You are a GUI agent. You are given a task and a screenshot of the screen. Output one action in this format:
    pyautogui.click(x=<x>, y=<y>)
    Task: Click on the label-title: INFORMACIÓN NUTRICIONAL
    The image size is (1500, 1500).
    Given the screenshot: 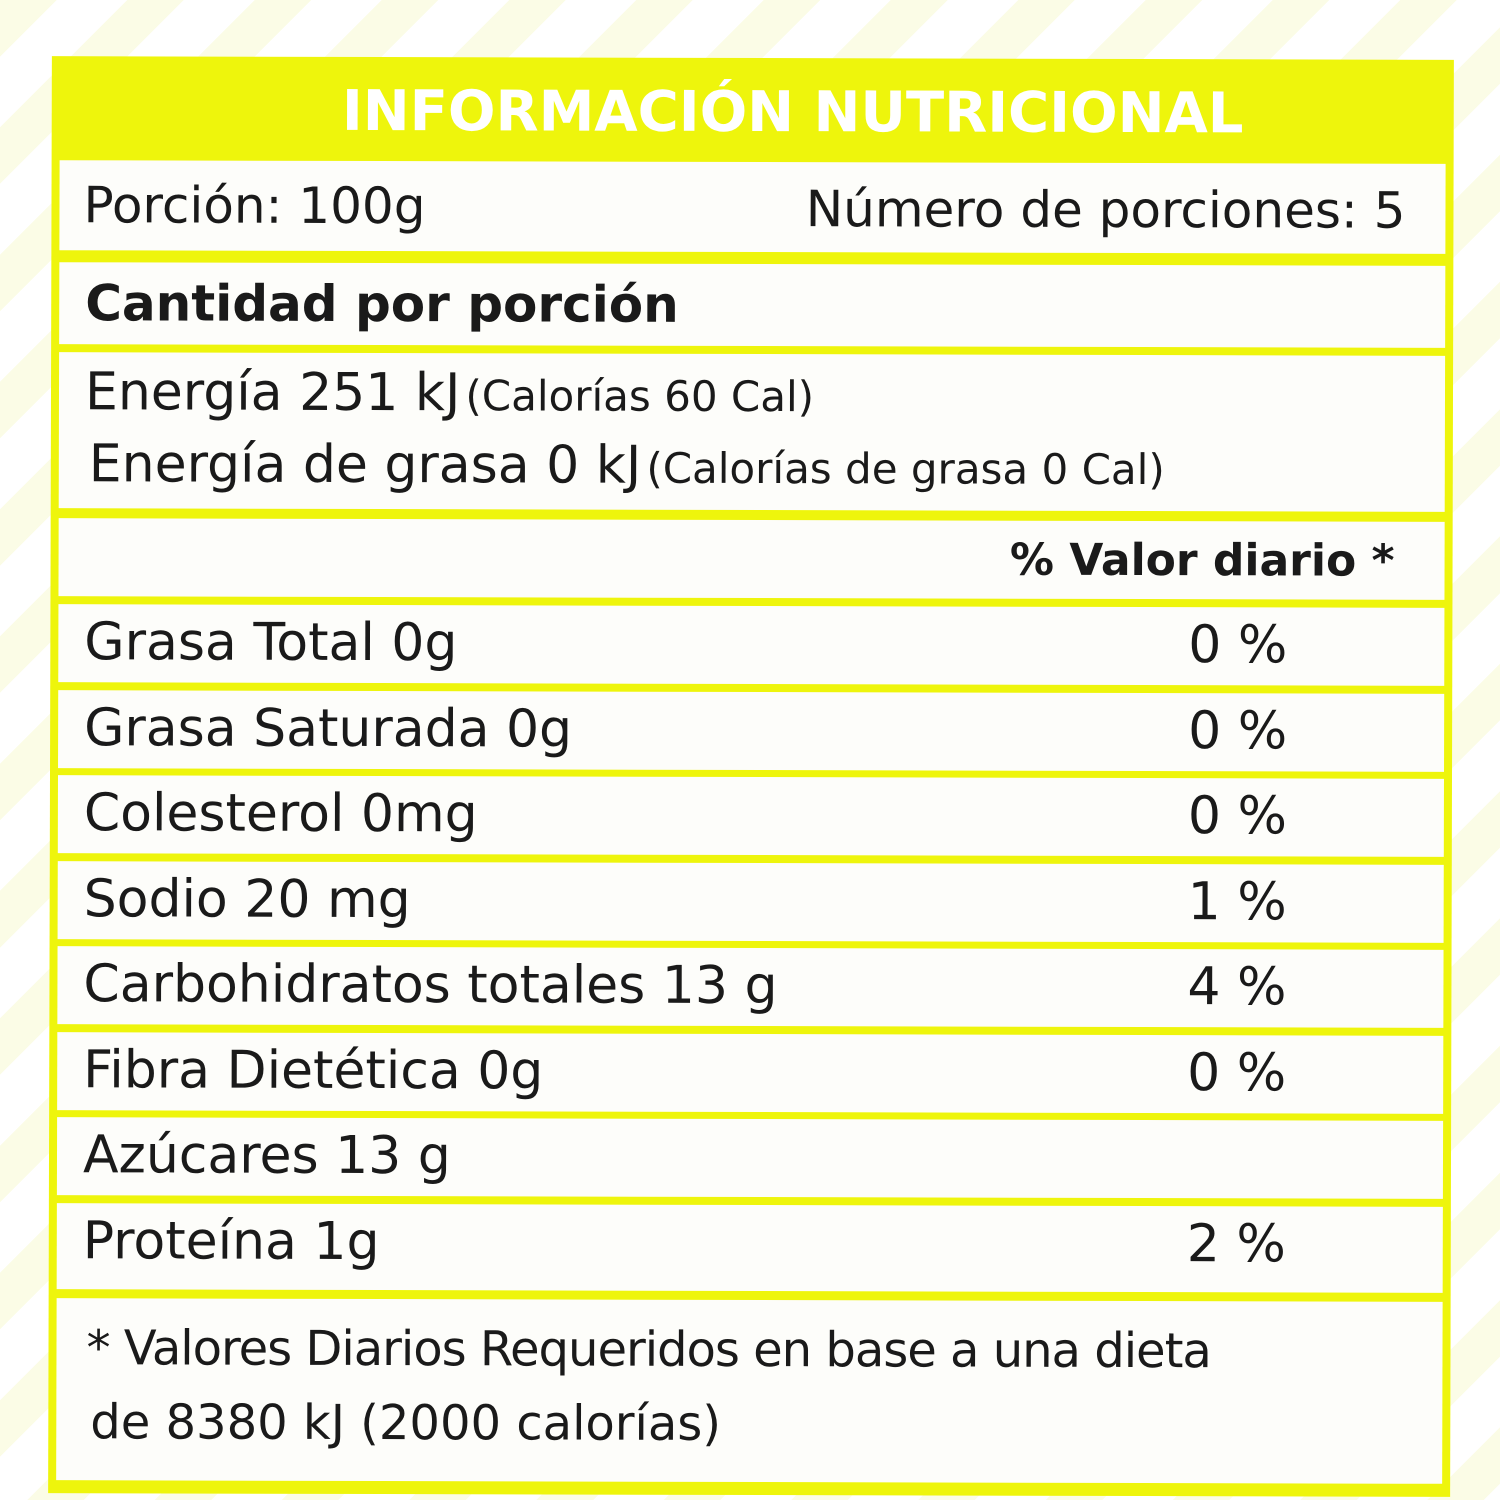 What is the action you would take?
    pyautogui.click(x=792, y=112)
    